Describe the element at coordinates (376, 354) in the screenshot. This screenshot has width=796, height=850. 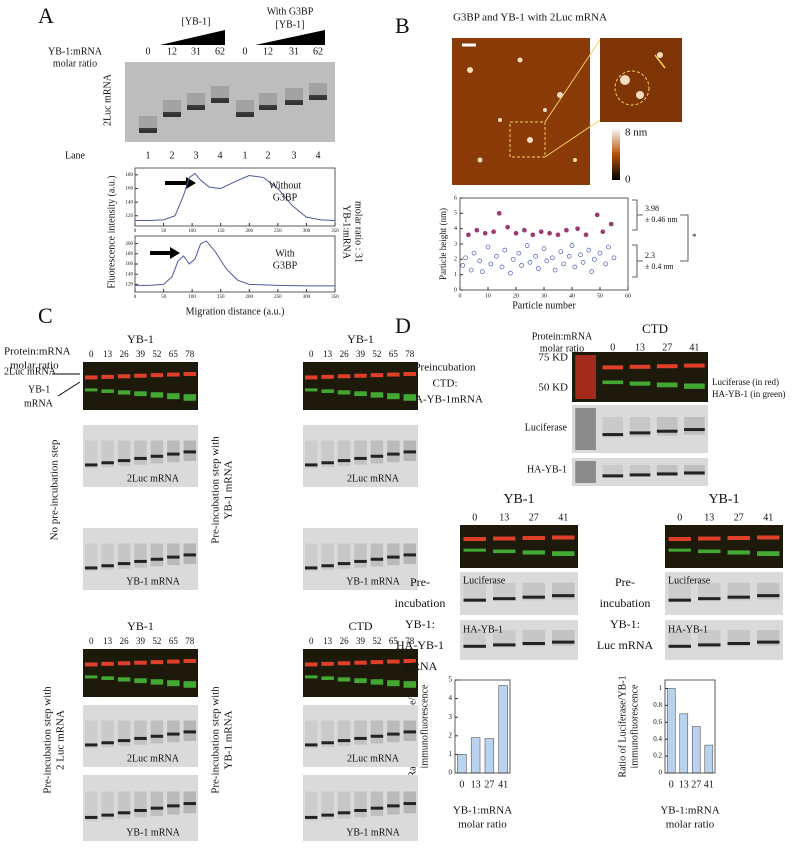
I see `lane-label: 52` at that location.